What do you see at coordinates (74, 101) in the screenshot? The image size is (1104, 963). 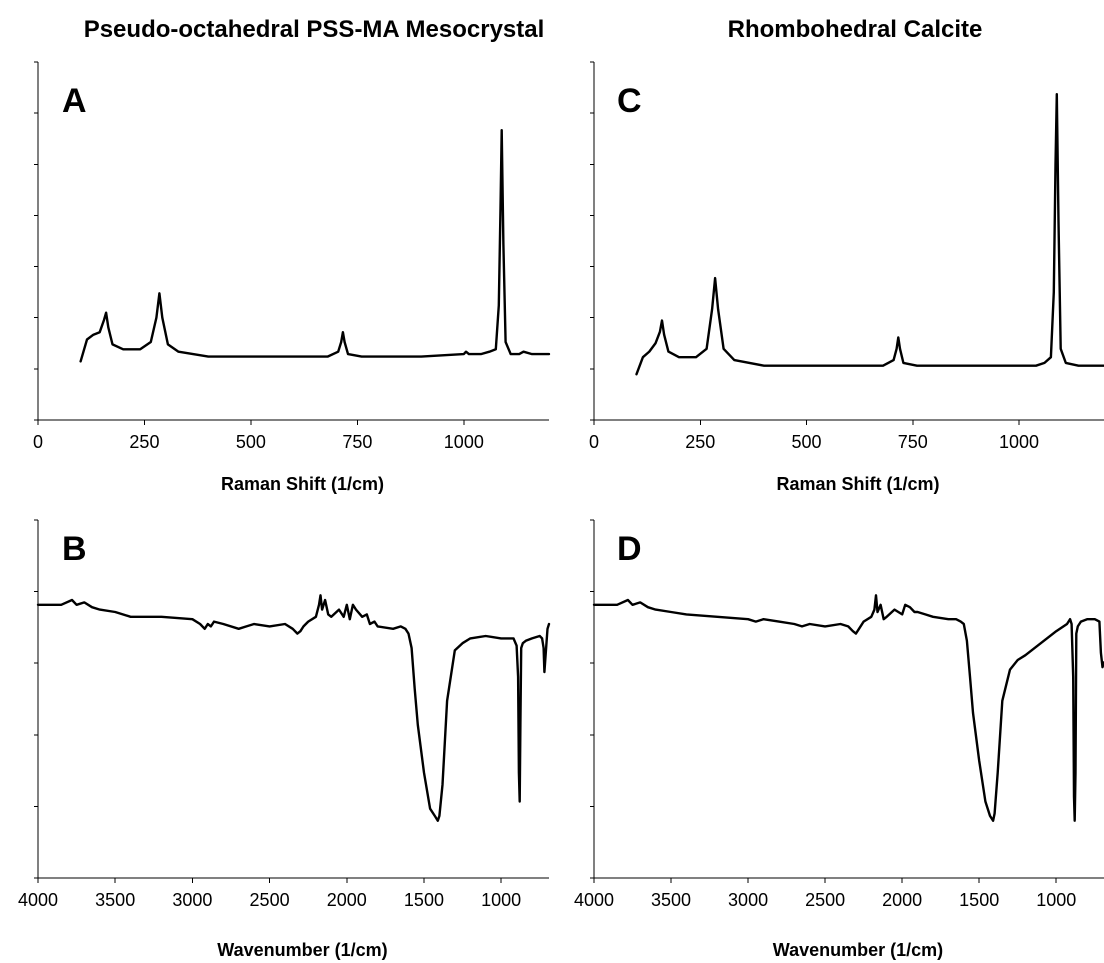 I see `panel-letter: A` at bounding box center [74, 101].